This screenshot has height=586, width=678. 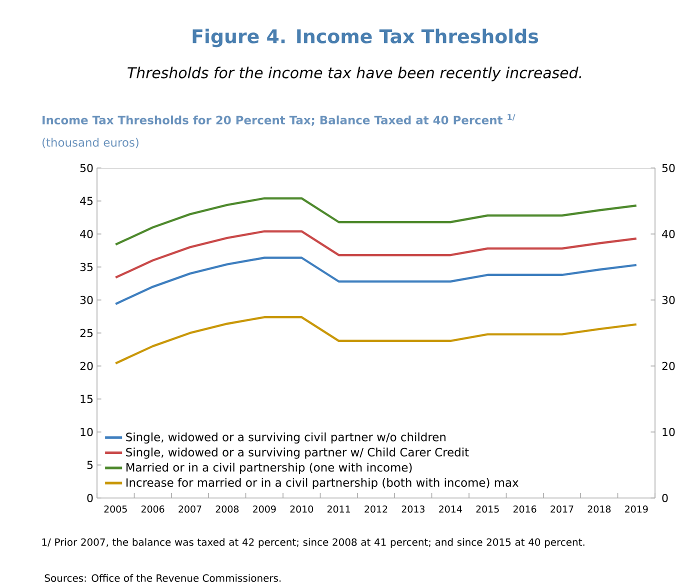 I want to click on x-tick-label: 2006, so click(x=152, y=509).